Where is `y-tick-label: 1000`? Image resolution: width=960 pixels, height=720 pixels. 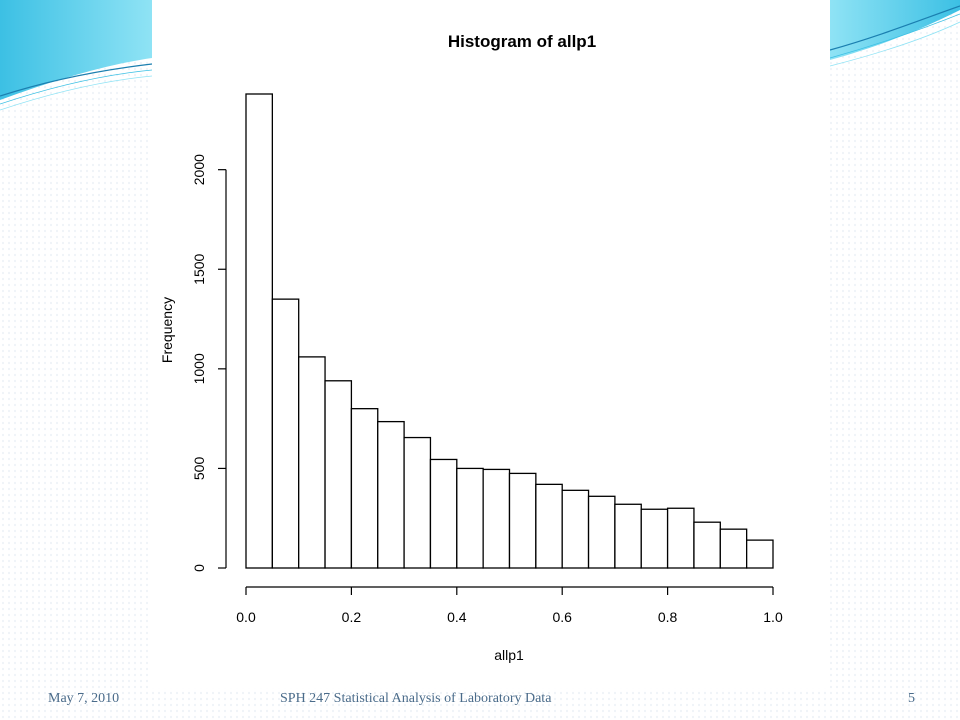 y-tick-label: 1000 is located at coordinates (199, 368).